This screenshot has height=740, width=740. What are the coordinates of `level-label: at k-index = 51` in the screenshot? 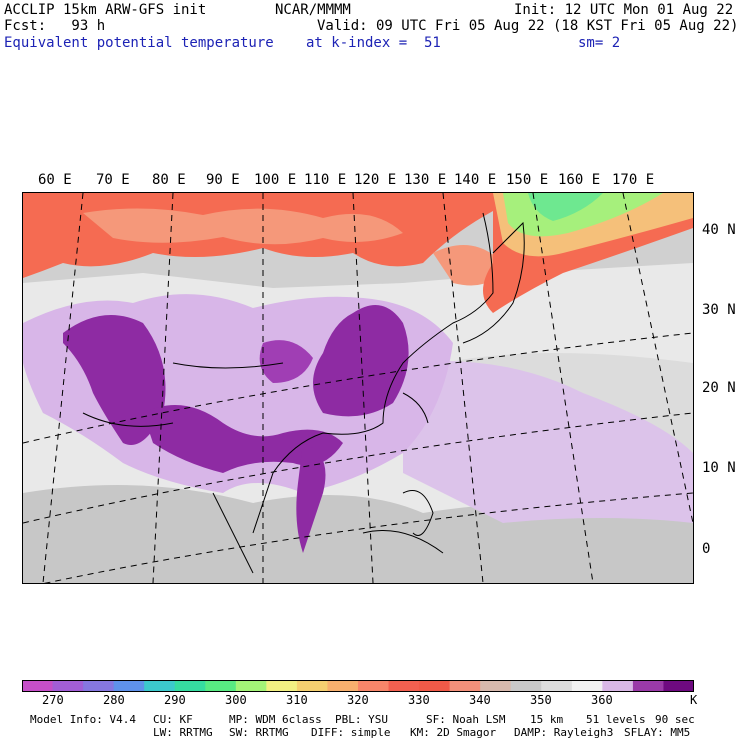 It's located at (373, 43).